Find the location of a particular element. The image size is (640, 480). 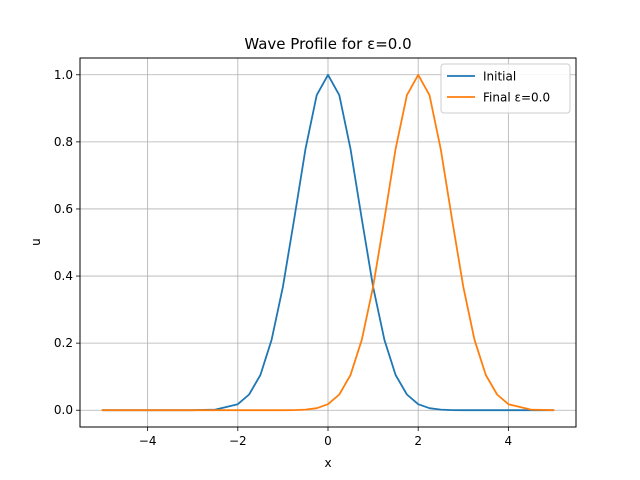

y-tick-label: 0.6 is located at coordinates (63, 209).